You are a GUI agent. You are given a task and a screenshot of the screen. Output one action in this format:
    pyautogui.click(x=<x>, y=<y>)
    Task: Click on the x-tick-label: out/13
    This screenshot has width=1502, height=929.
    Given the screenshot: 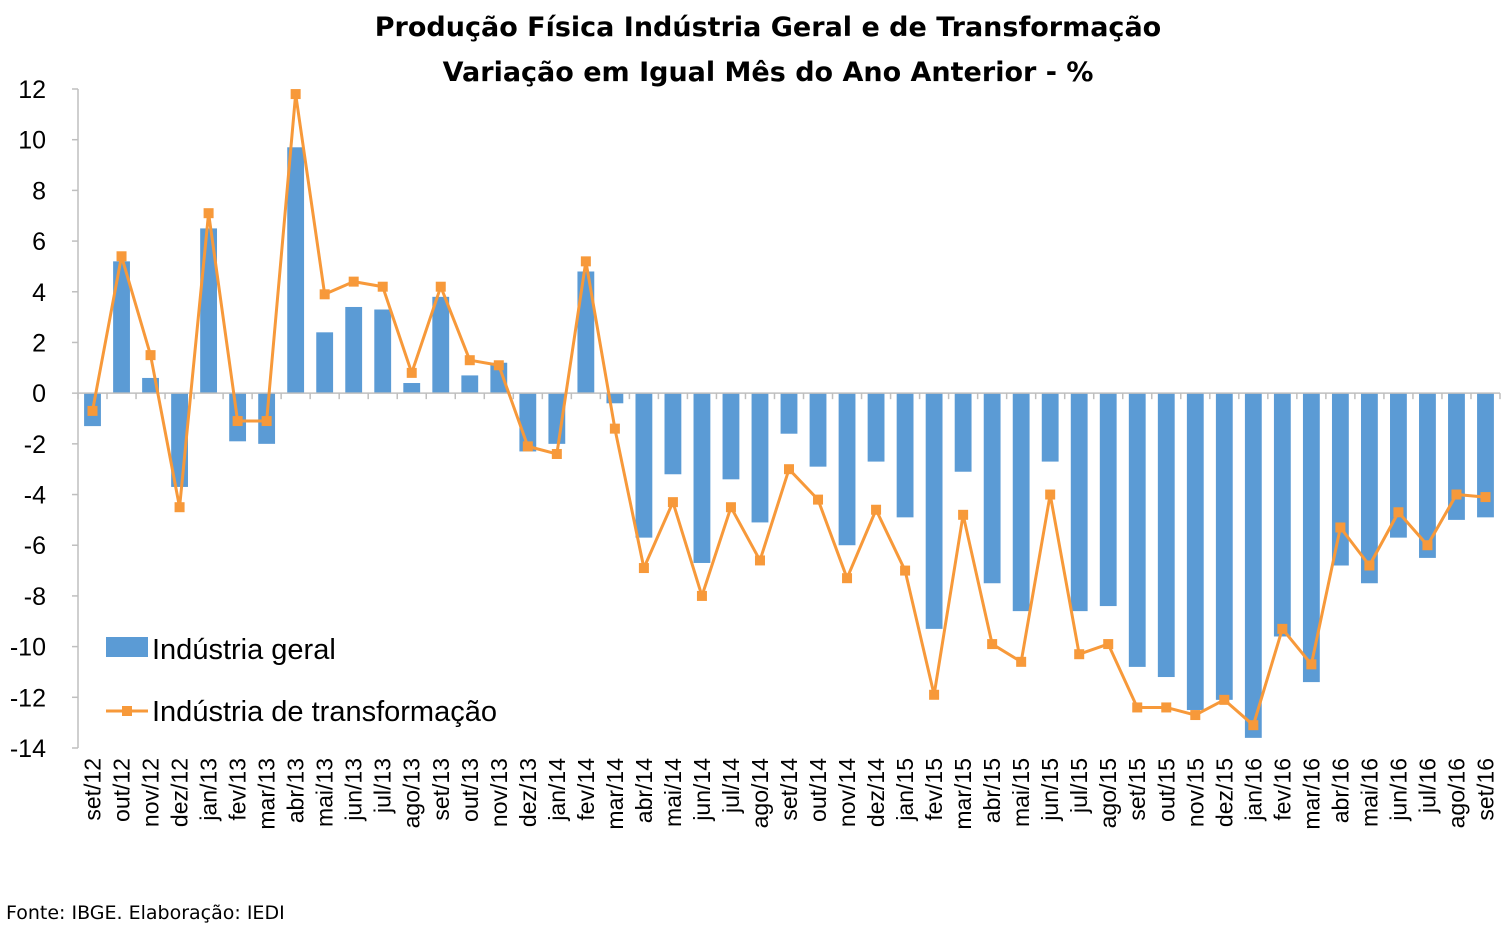 What is the action you would take?
    pyautogui.click(x=470, y=790)
    